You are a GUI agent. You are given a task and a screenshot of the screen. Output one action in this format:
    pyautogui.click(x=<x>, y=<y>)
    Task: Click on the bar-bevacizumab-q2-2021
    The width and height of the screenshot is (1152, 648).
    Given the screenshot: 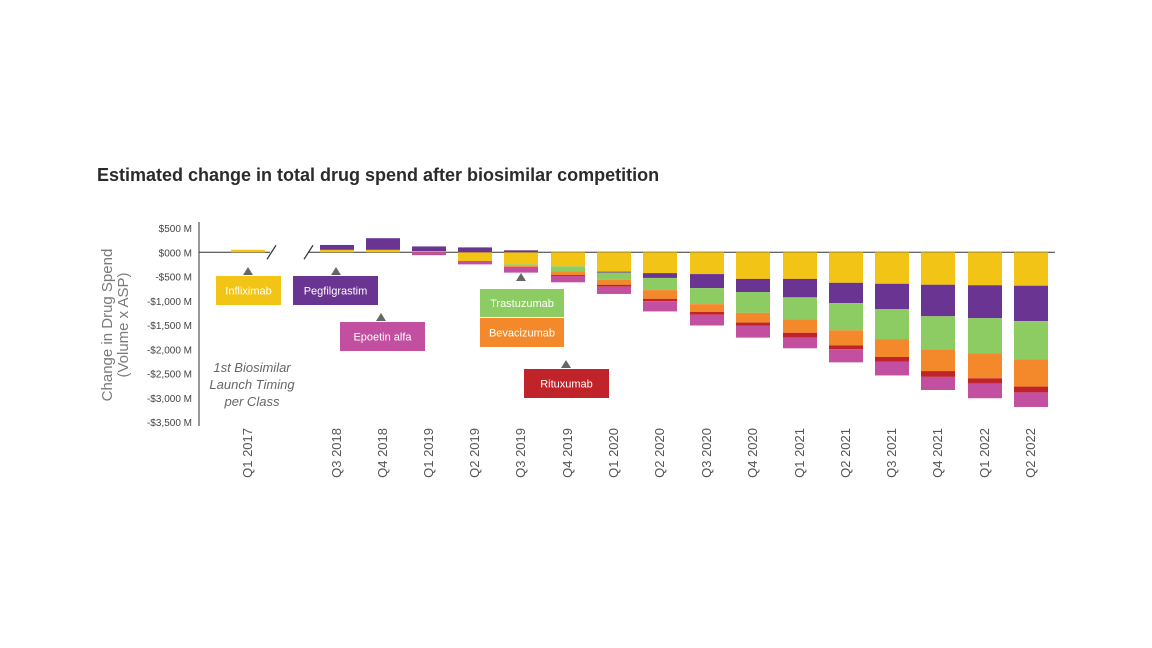 What is the action you would take?
    pyautogui.click(x=846, y=338)
    